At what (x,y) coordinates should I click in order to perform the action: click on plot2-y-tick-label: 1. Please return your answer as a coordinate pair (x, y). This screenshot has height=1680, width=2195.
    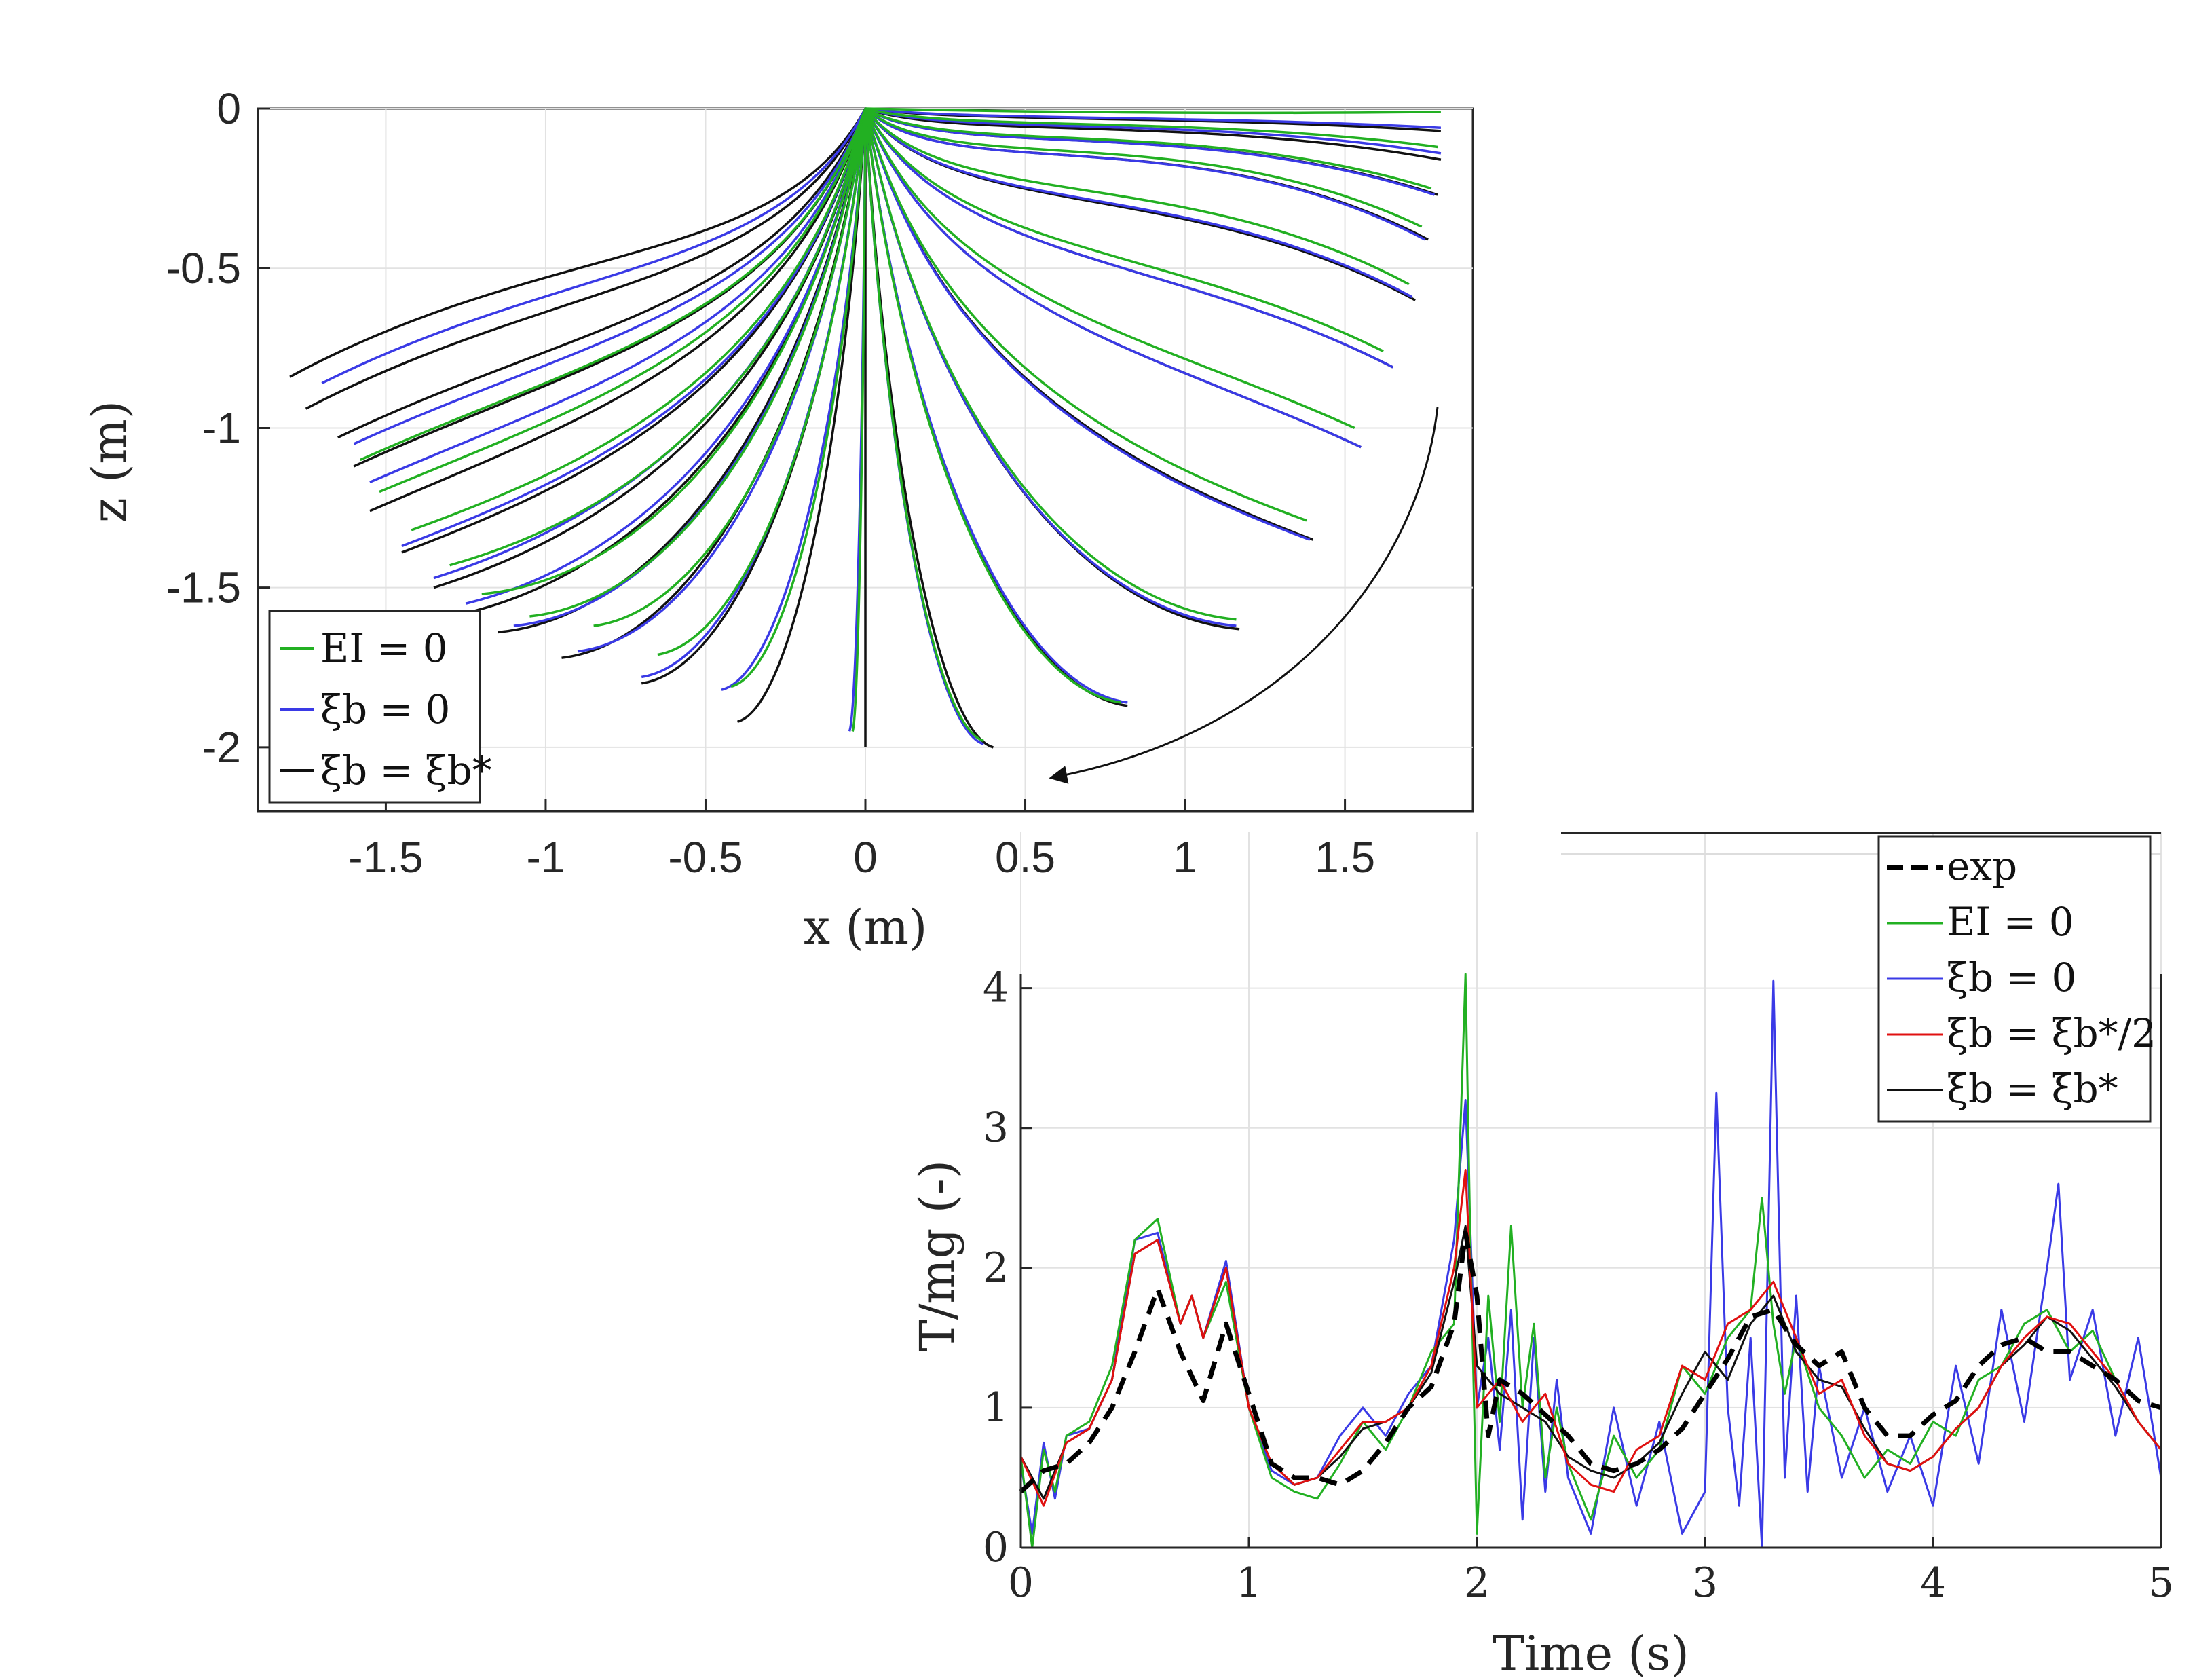
    Looking at the image, I should click on (996, 1408).